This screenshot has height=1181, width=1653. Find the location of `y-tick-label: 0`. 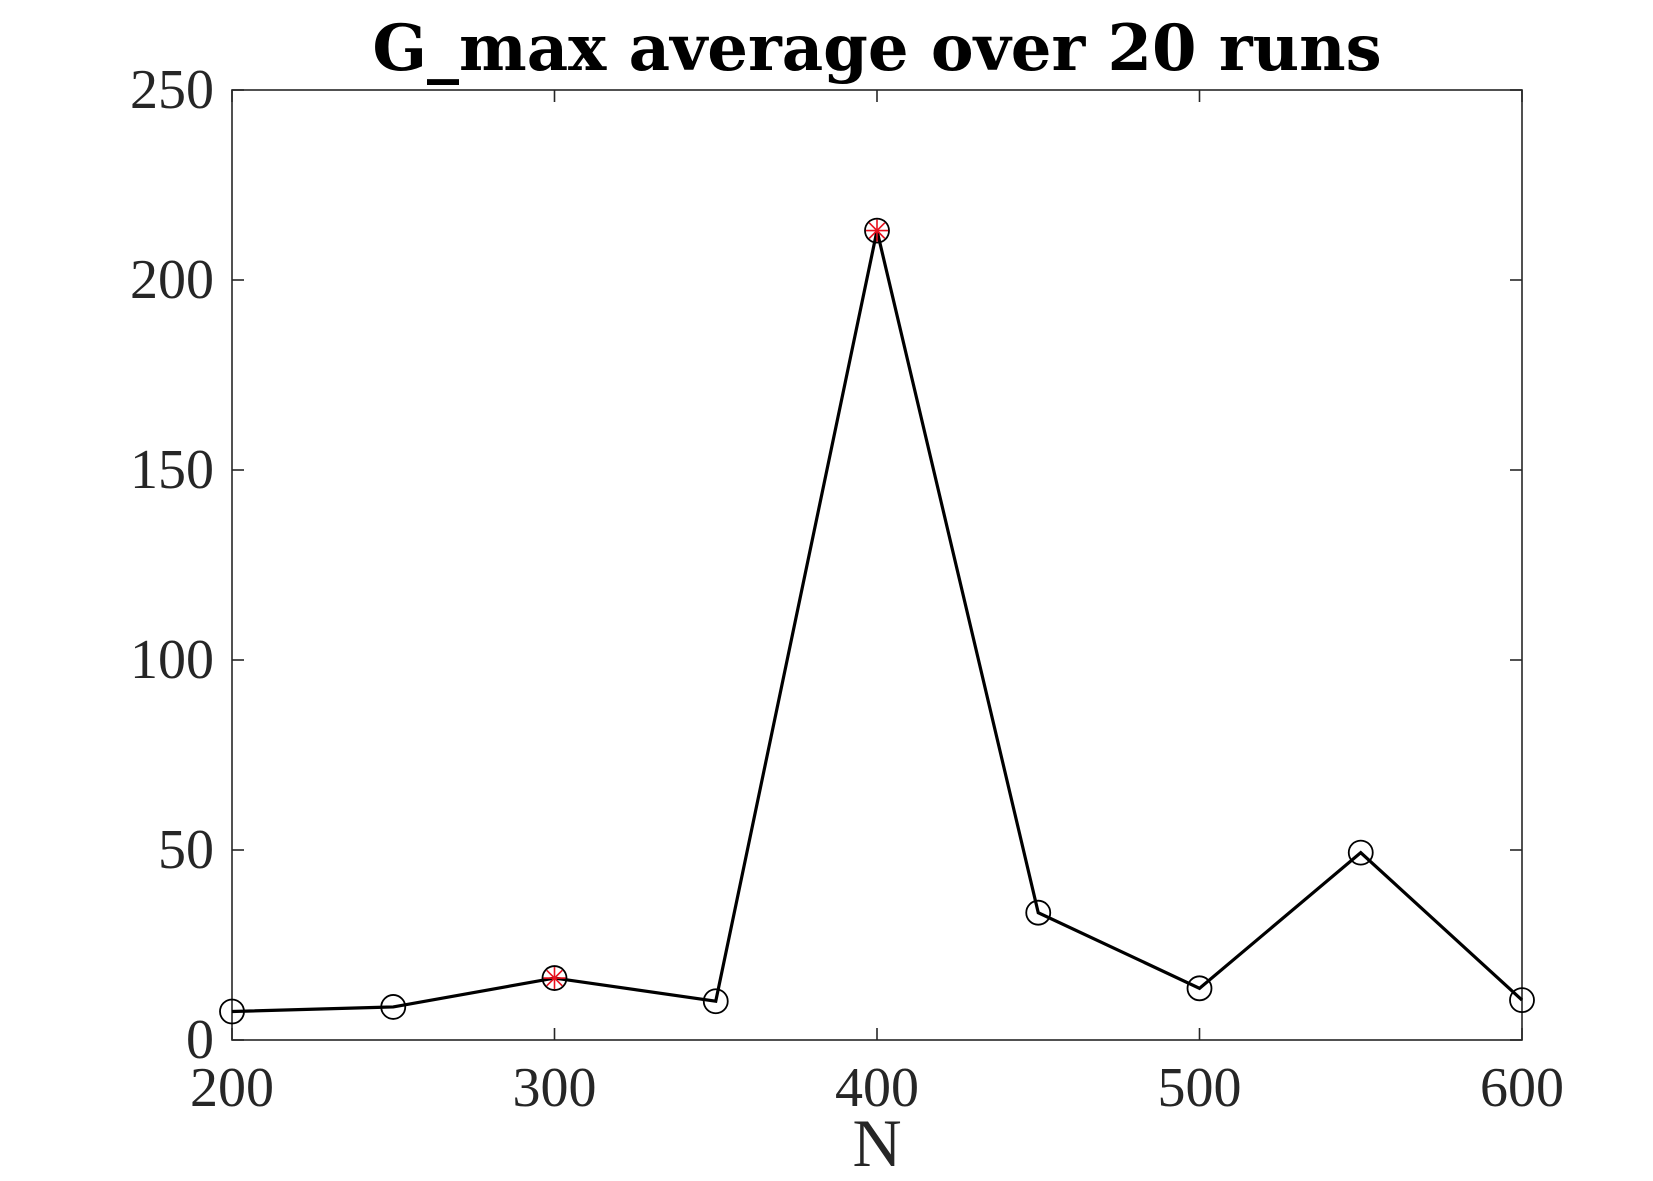

y-tick-label: 0 is located at coordinates (200, 1040).